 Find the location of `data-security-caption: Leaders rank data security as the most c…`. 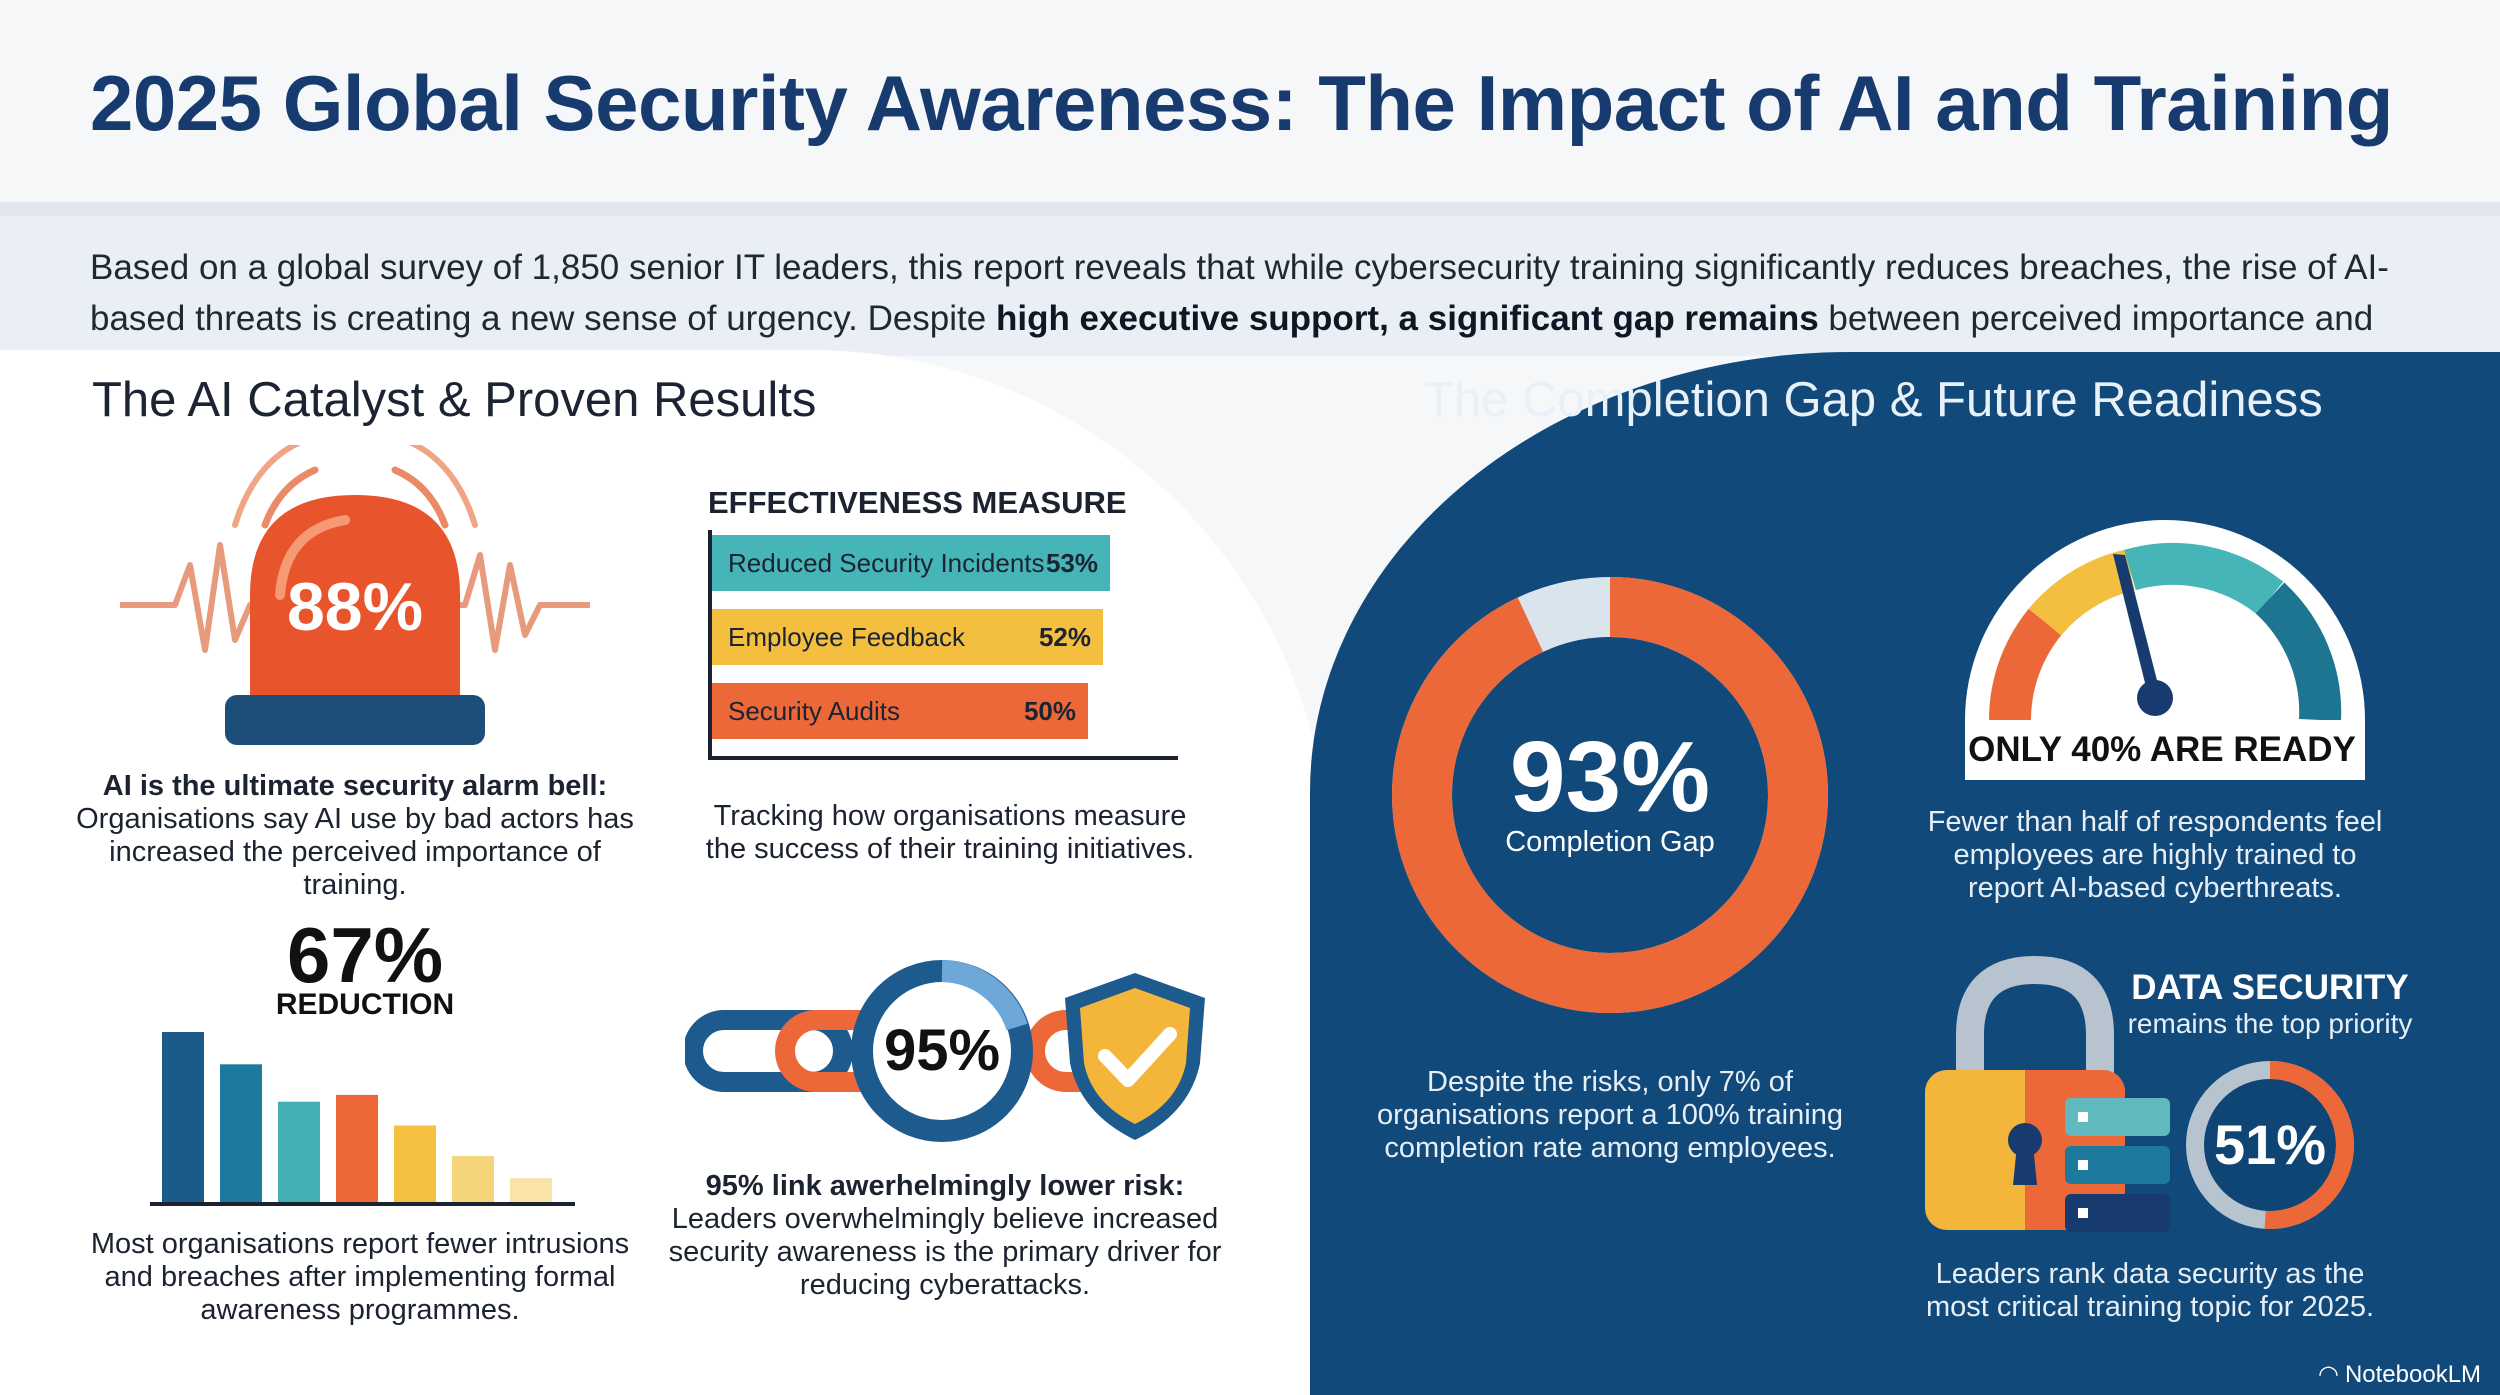

data-security-caption: Leaders rank data security as the most c… is located at coordinates (2150, 1290).